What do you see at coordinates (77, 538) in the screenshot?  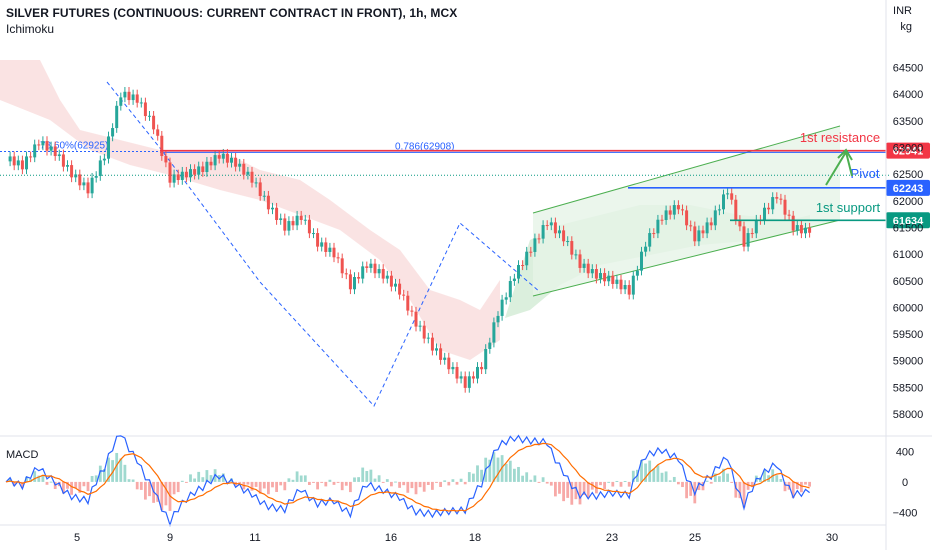 I see `time-tick: 5` at bounding box center [77, 538].